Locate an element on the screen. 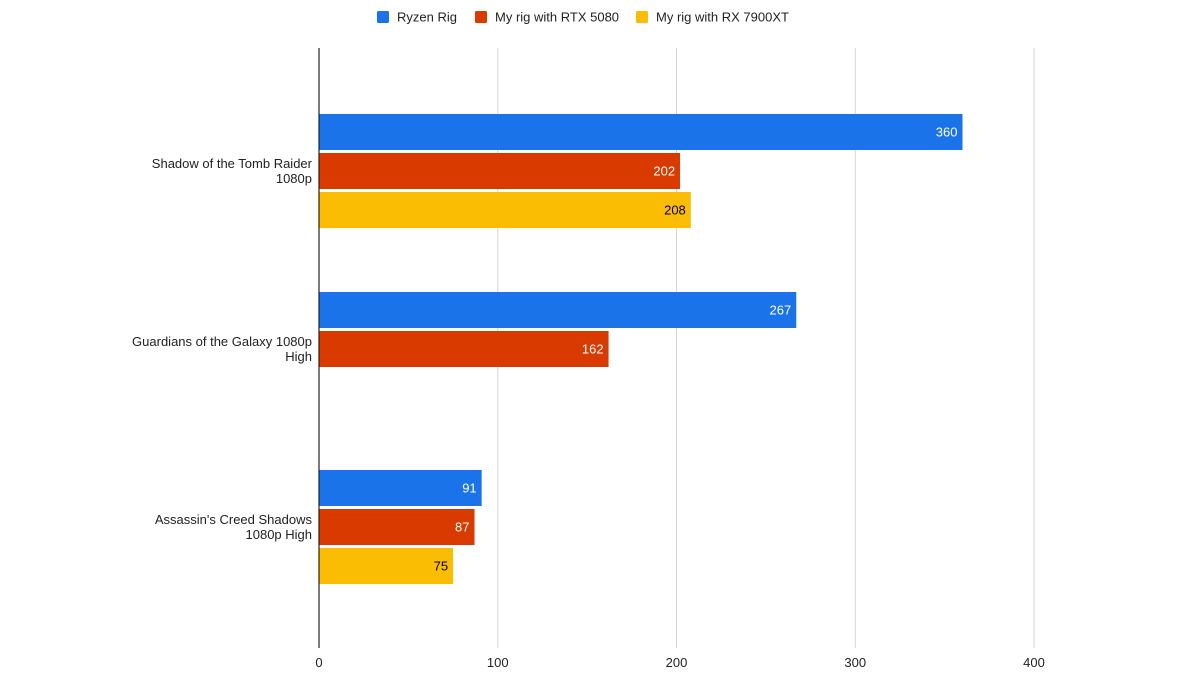 The image size is (1200, 675). bar-value-label: 267 is located at coordinates (781, 310).